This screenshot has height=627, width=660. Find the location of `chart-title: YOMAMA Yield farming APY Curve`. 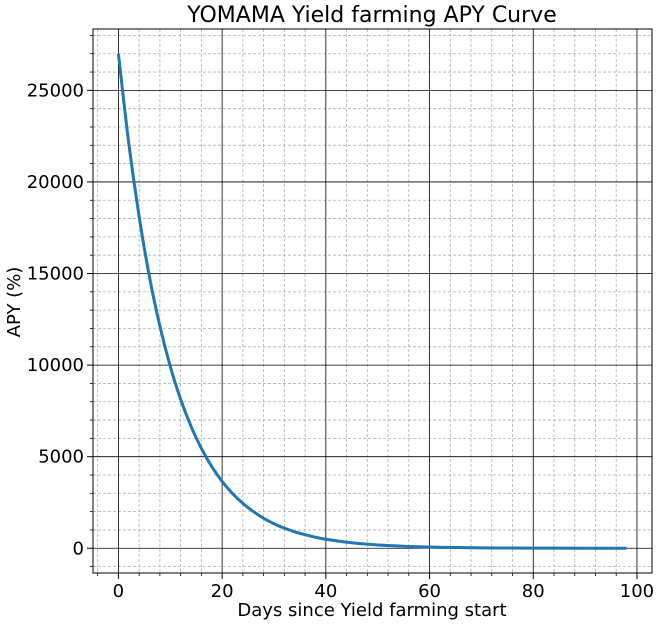

chart-title: YOMAMA Yield farming APY Curve is located at coordinates (371, 15).